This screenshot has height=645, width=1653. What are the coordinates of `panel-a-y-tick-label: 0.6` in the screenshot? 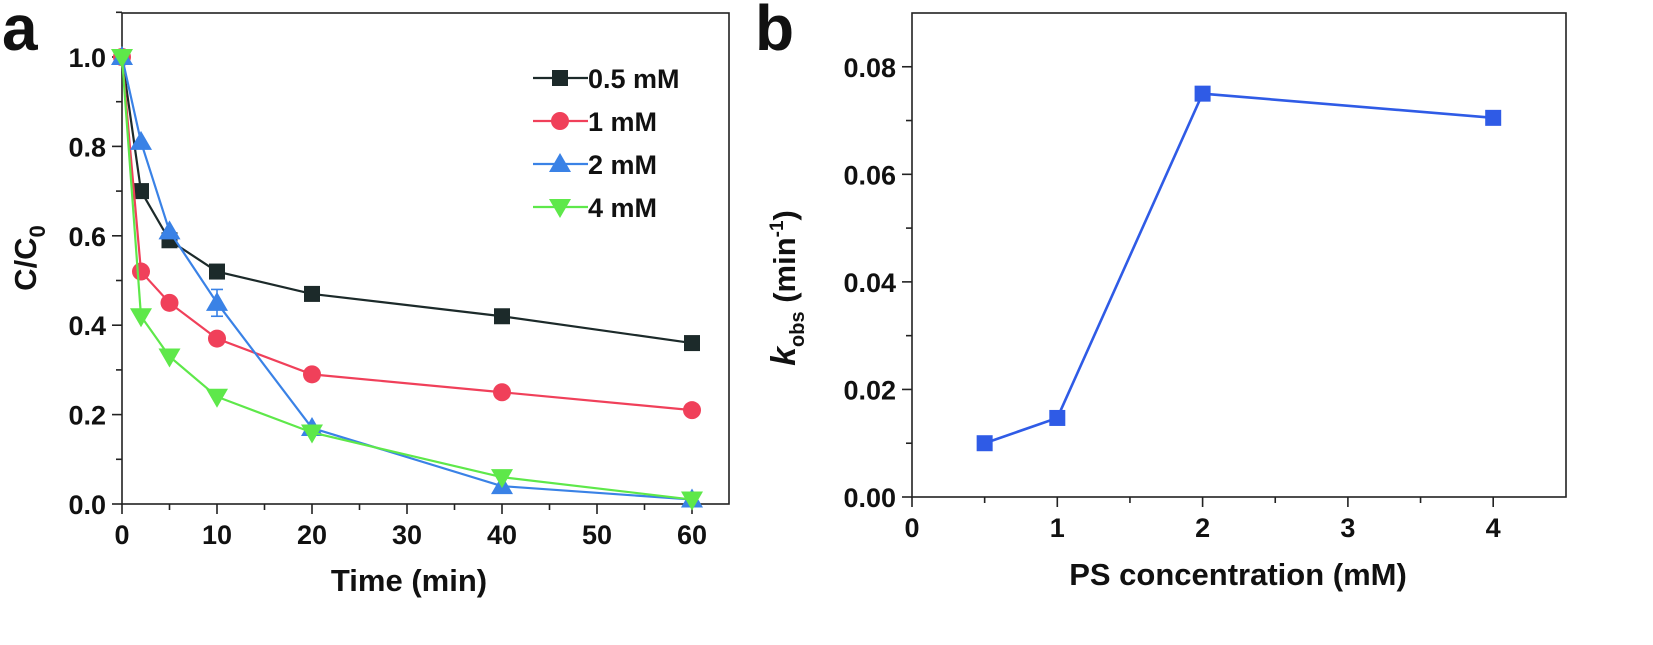 It's located at (87, 237).